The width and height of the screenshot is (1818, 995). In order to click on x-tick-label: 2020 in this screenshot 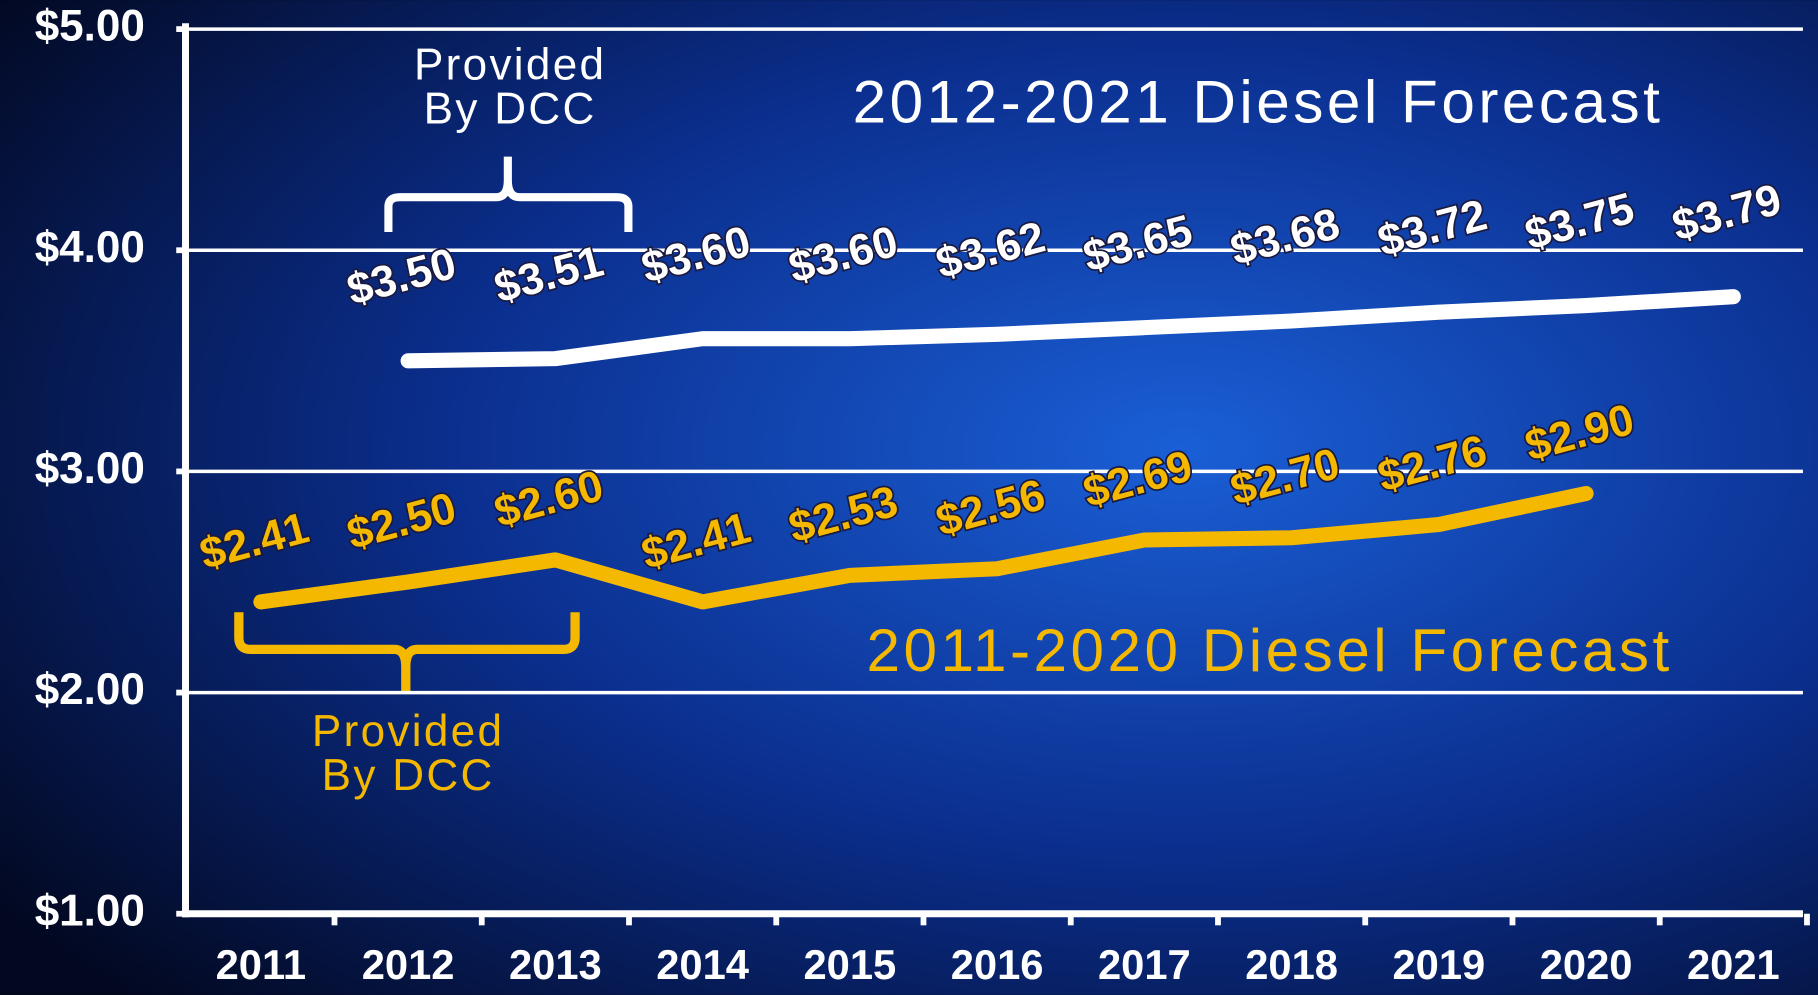, I will do `click(1586, 964)`.